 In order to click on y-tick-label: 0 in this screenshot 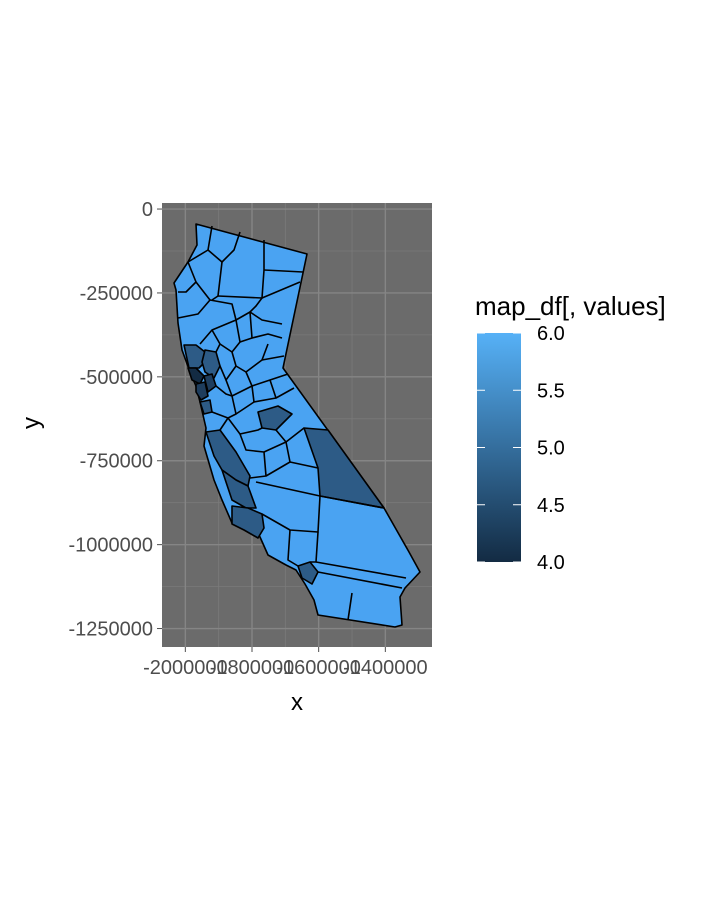, I will do `click(147, 210)`.